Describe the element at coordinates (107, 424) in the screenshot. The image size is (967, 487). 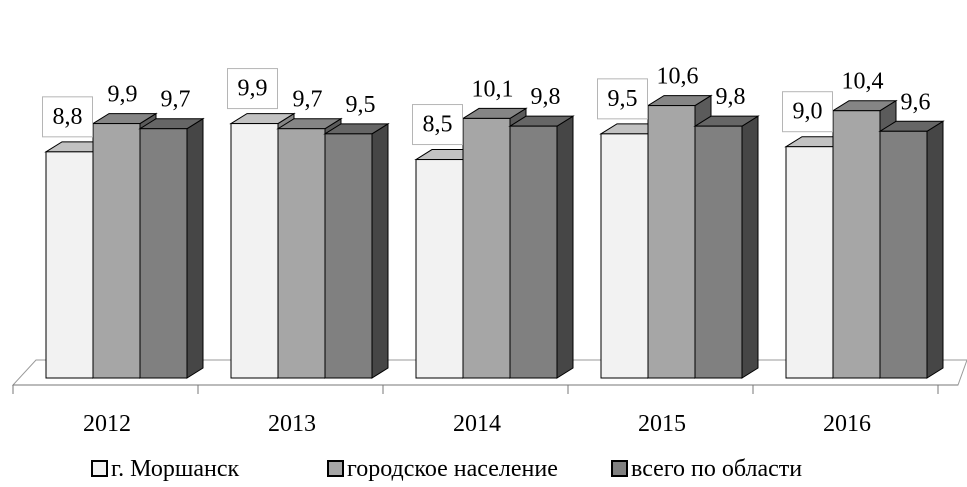
I see `x-tick-label: 2012` at that location.